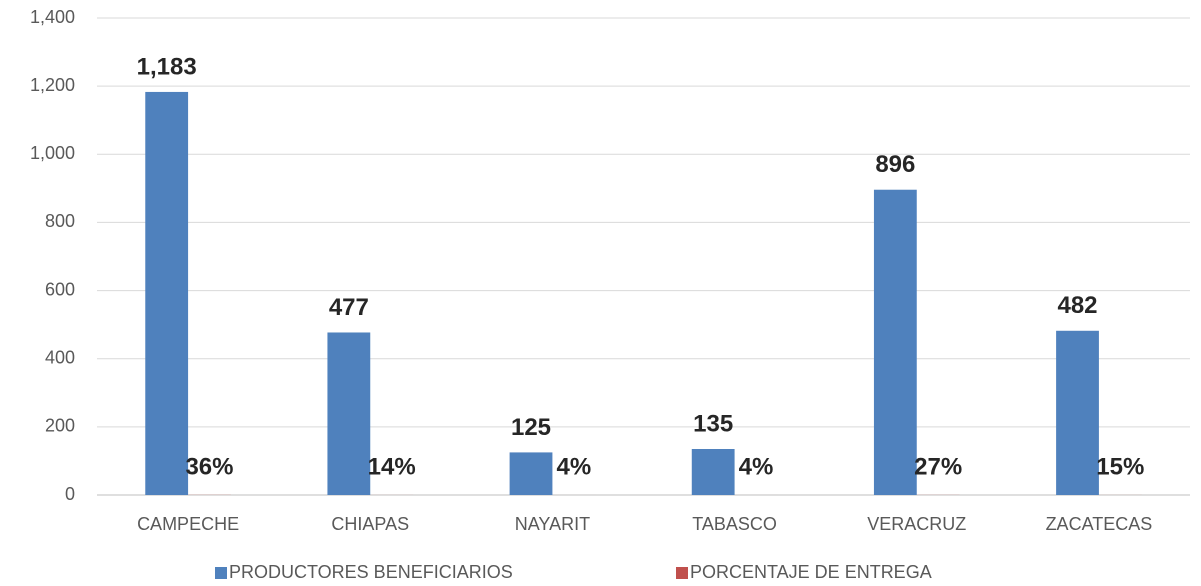 The height and width of the screenshot is (586, 1201). What do you see at coordinates (1099, 524) in the screenshot?
I see `x-tick-label: ZACATECAS` at bounding box center [1099, 524].